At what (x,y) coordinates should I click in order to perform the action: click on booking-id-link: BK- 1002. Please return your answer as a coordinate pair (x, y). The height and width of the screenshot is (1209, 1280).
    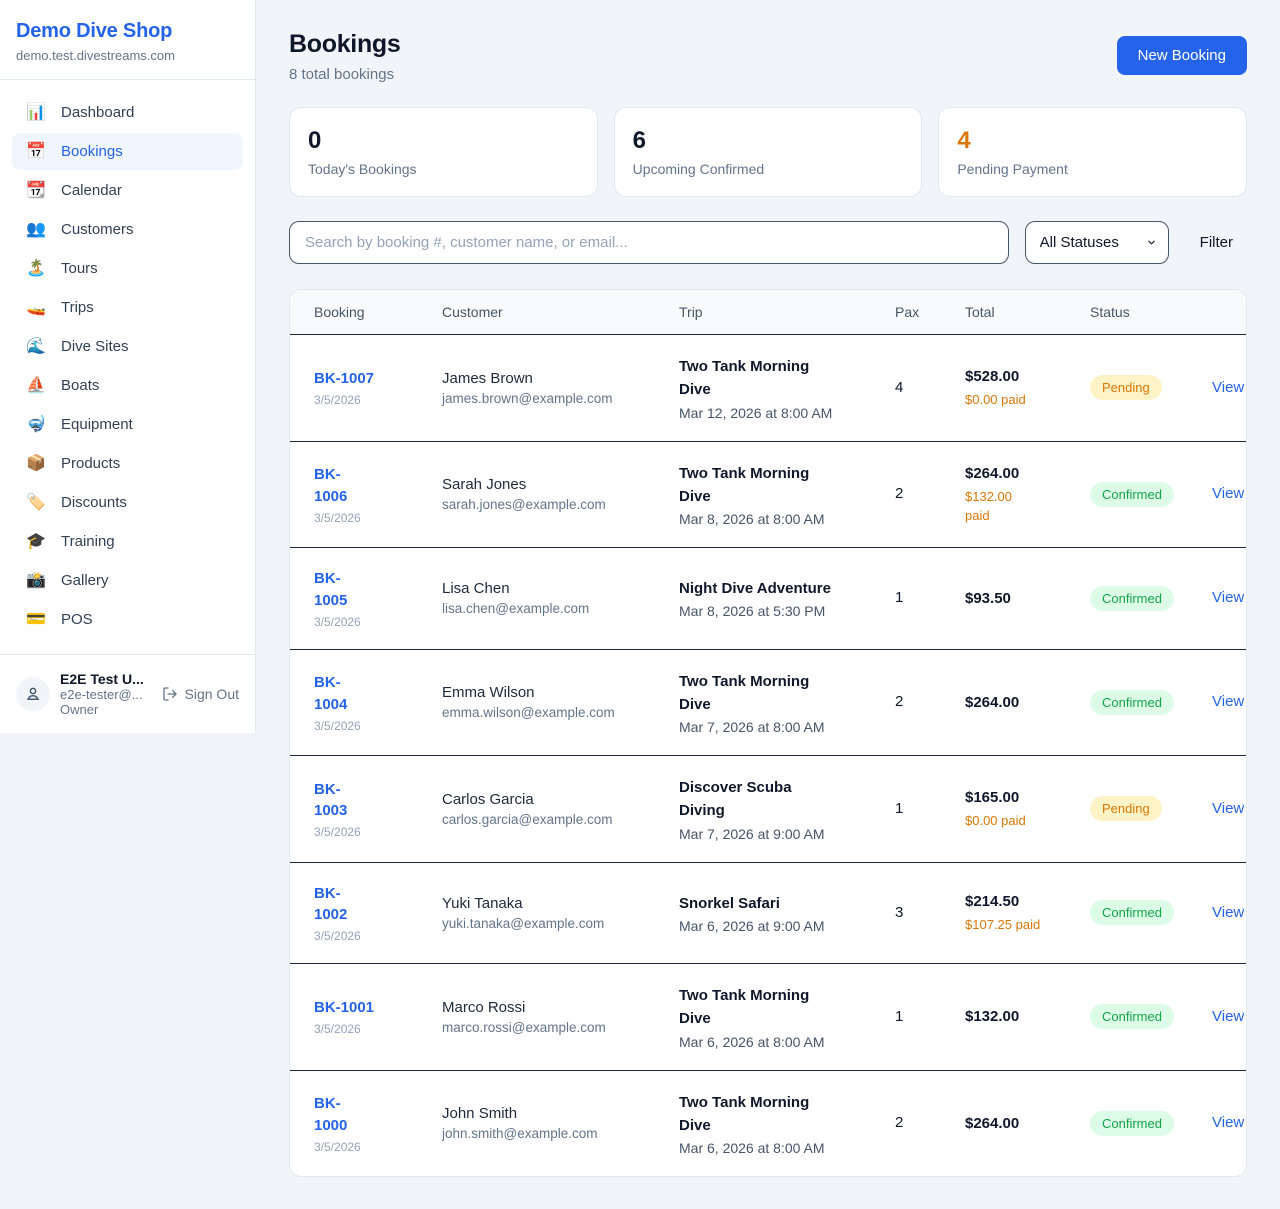
    Looking at the image, I should click on (331, 904).